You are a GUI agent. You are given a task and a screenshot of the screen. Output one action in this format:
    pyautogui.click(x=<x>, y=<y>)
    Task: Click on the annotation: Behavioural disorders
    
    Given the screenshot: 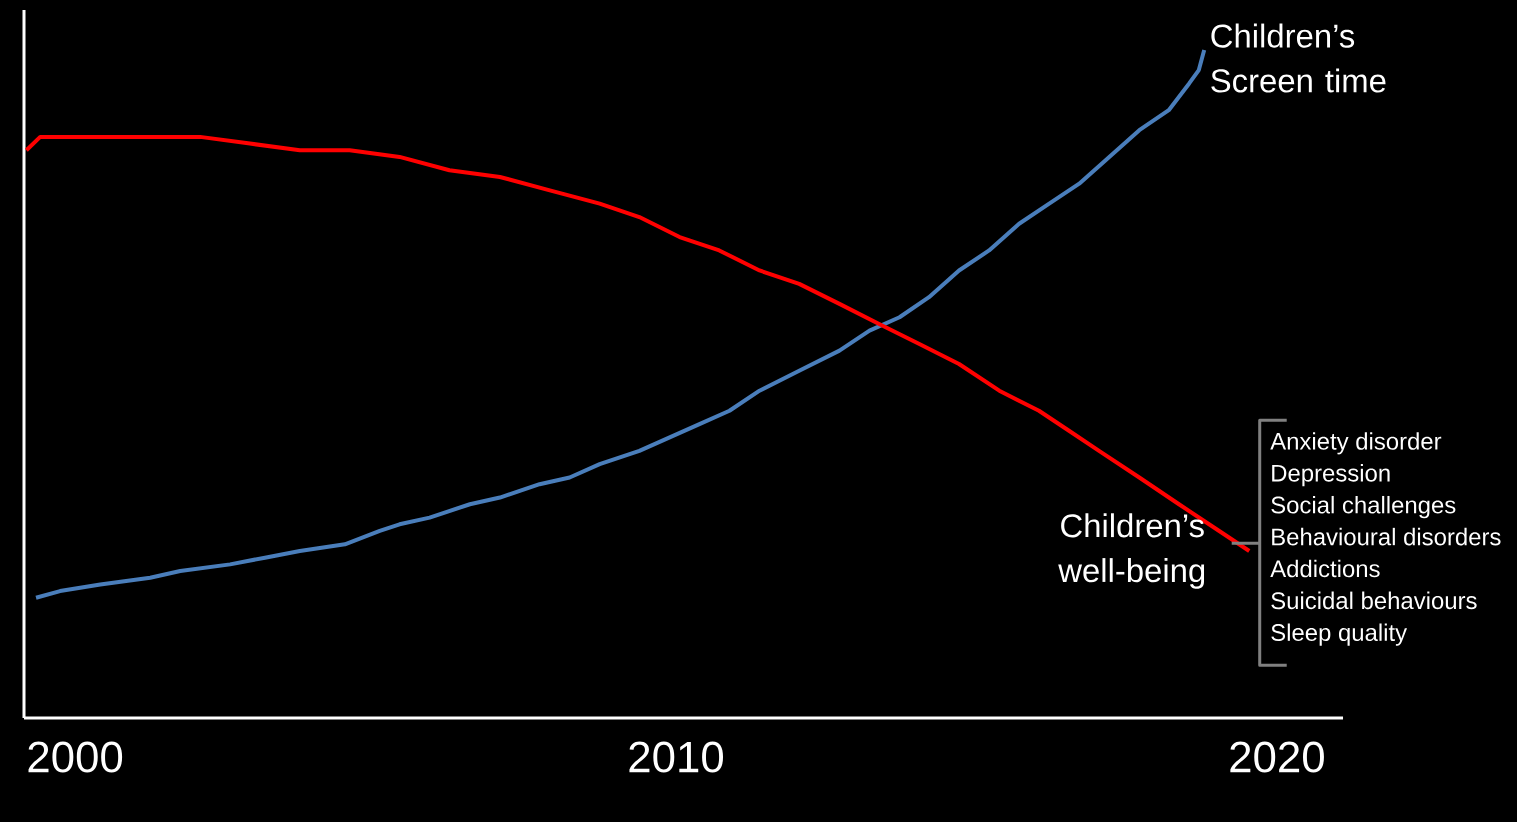 What is the action you would take?
    pyautogui.click(x=1386, y=536)
    